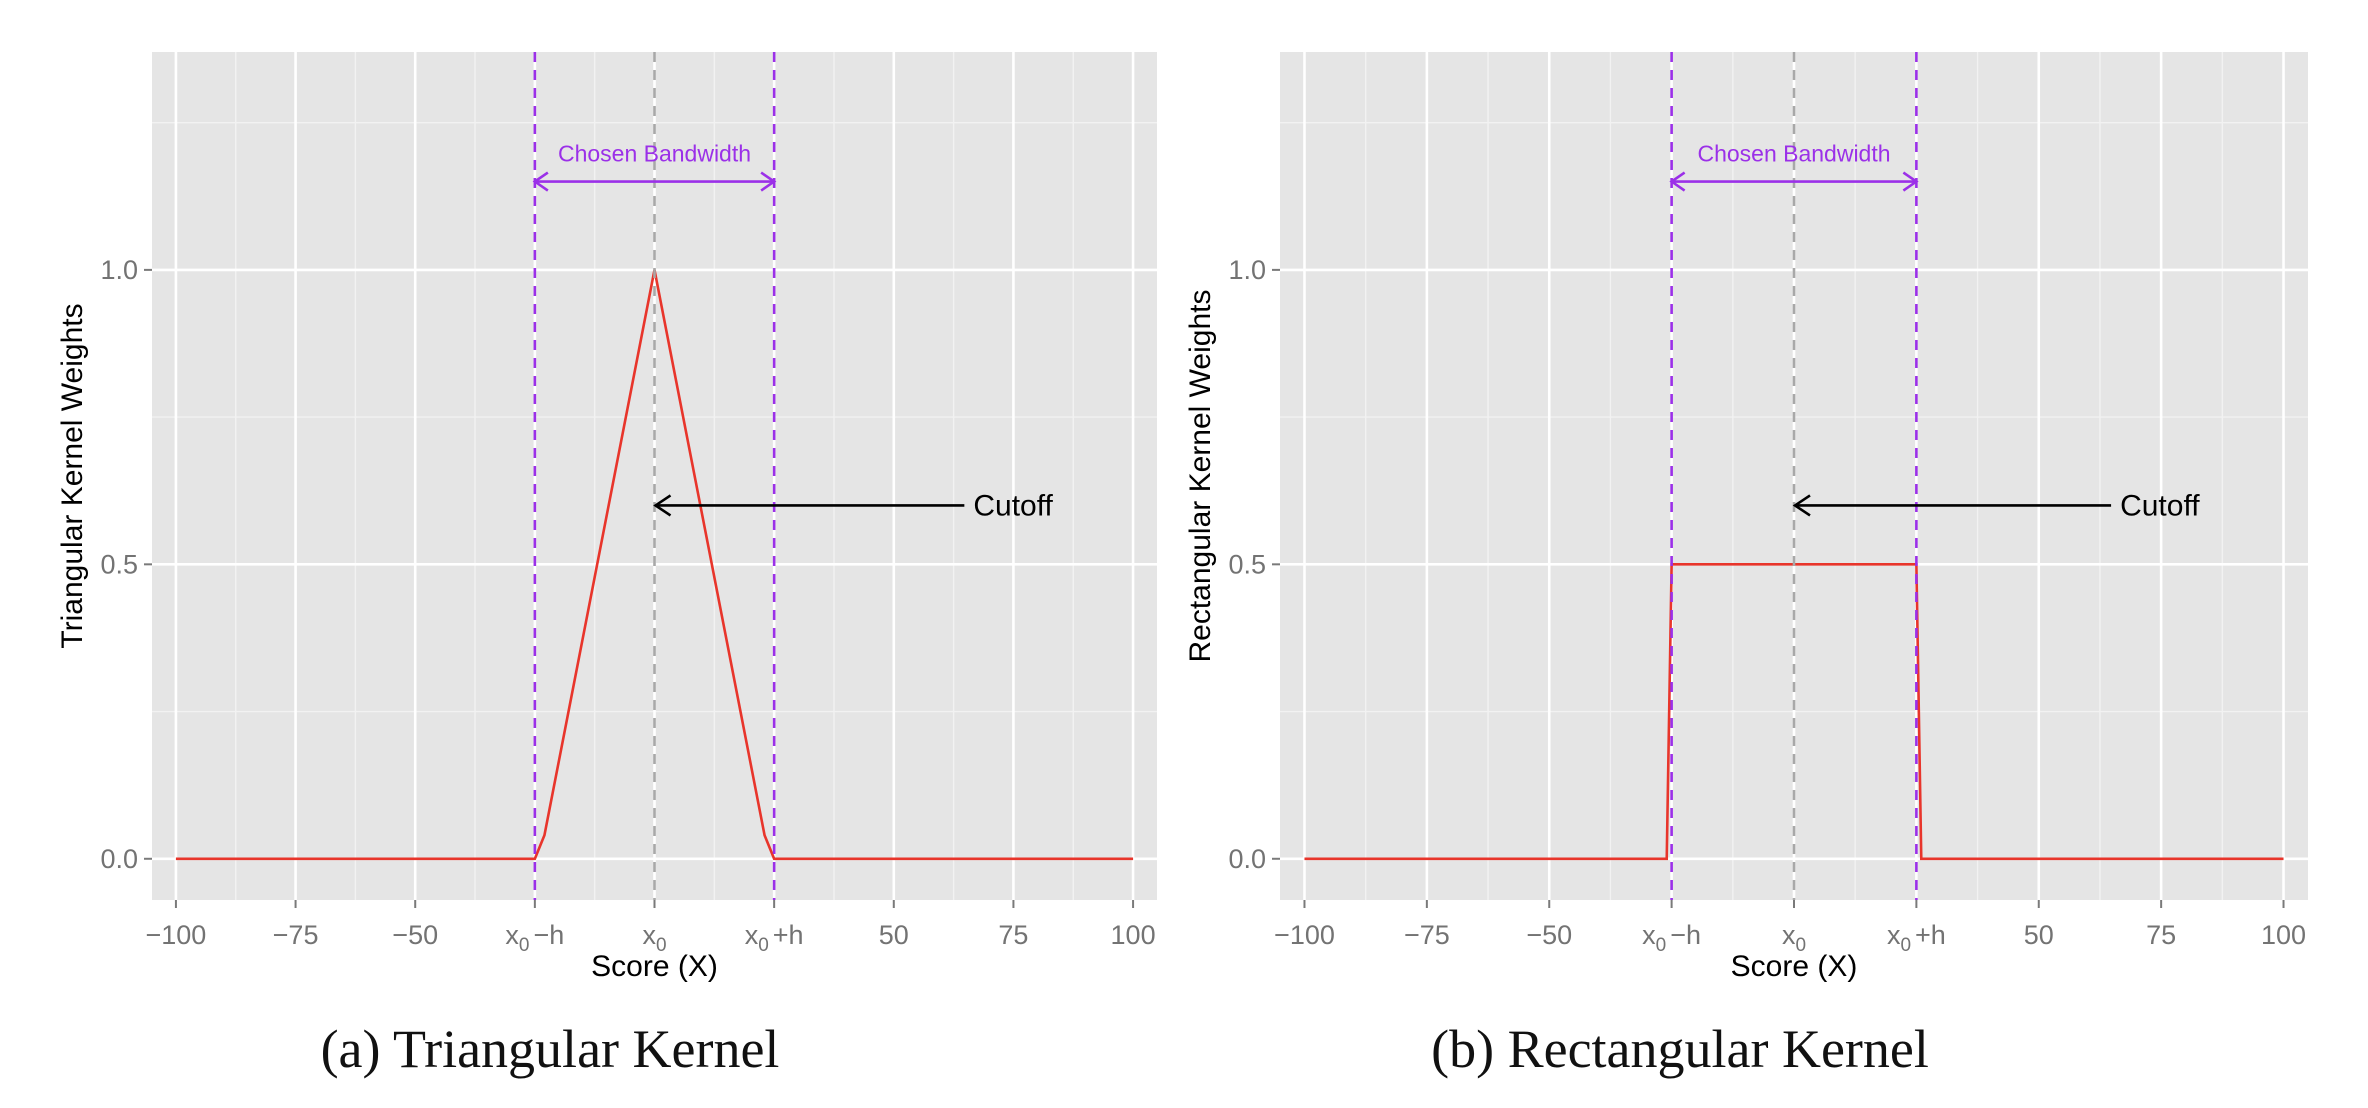 The width and height of the screenshot is (2368, 1108). Describe the element at coordinates (1427, 935) in the screenshot. I see `panel-2-x-tick-label: −75` at that location.